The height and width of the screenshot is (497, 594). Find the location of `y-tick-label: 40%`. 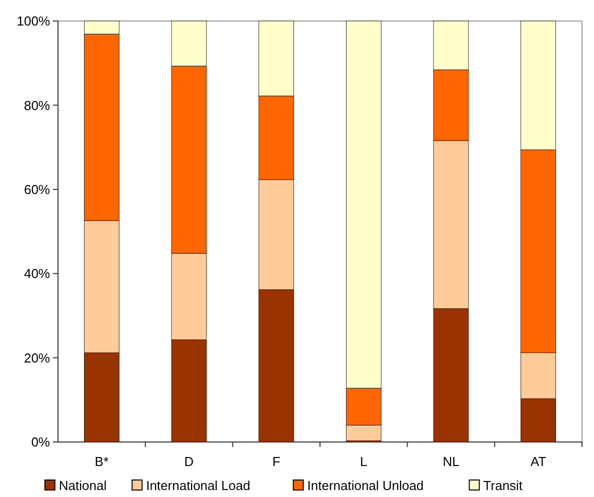

y-tick-label: 40% is located at coordinates (37, 274).